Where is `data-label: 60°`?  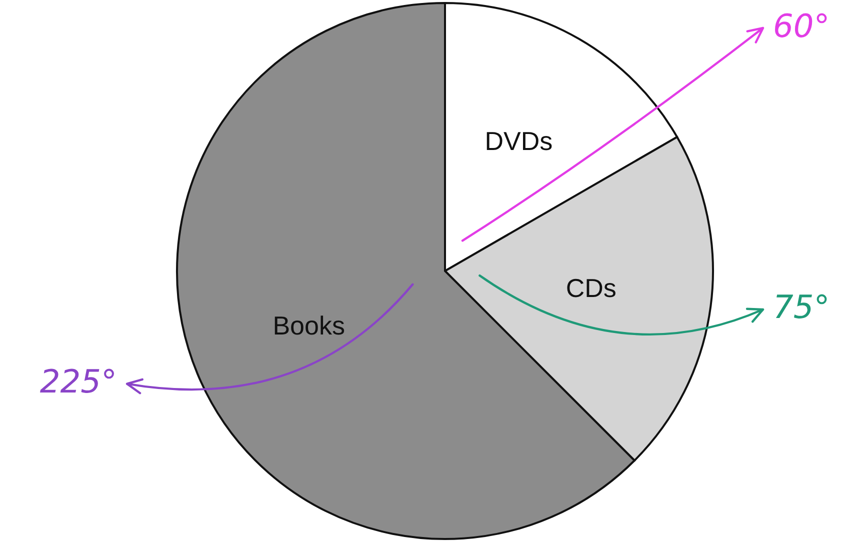 data-label: 60° is located at coordinates (801, 25).